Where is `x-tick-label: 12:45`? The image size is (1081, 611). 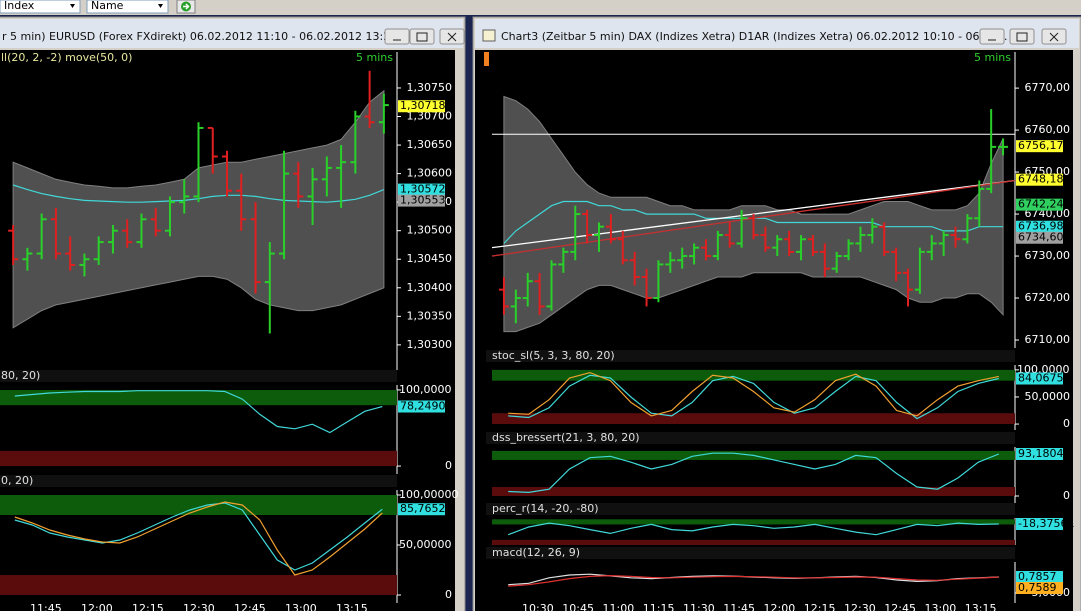
x-tick-label: 12:45 is located at coordinates (250, 606).